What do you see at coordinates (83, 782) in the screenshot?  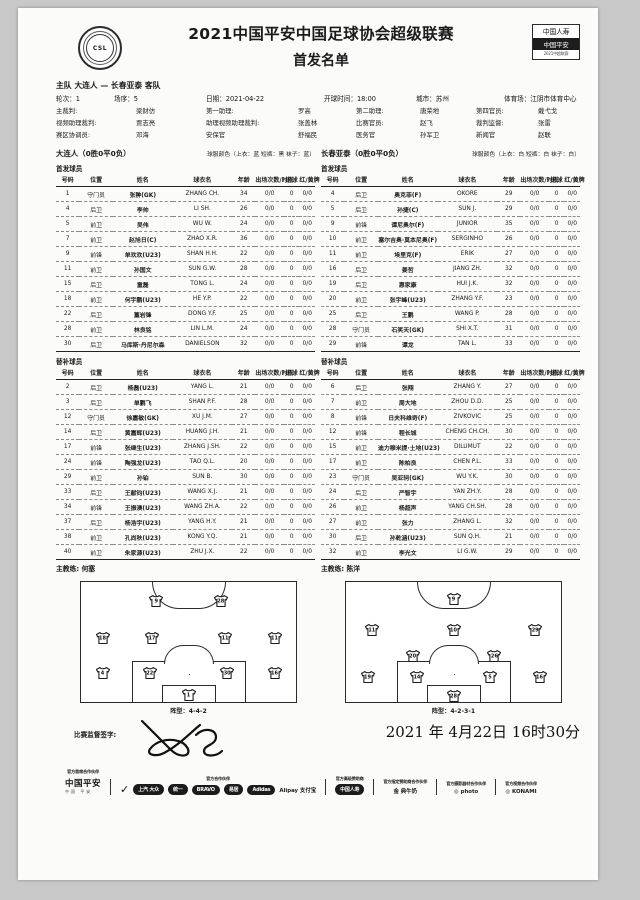 I see `sponsor-group: 官方首席合作伙伴 中国平安 中国 平安` at bounding box center [83, 782].